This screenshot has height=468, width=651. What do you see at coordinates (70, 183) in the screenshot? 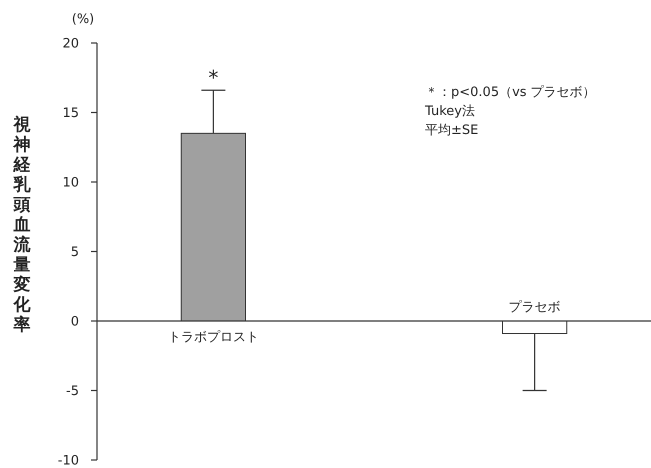
I see `y-tick-label: 10` at bounding box center [70, 183].